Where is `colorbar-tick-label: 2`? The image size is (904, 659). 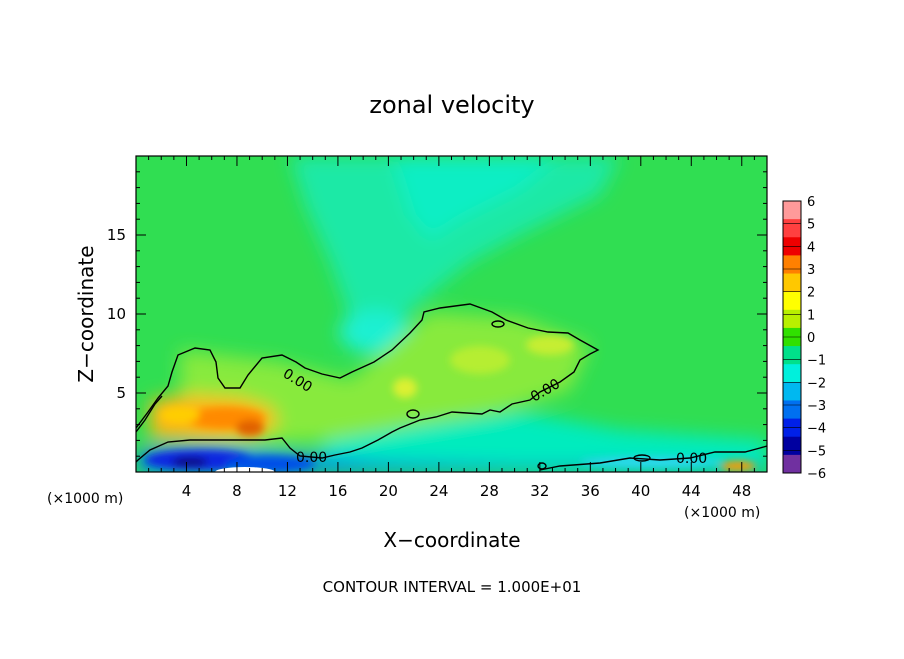 colorbar-tick-label: 2 is located at coordinates (811, 293).